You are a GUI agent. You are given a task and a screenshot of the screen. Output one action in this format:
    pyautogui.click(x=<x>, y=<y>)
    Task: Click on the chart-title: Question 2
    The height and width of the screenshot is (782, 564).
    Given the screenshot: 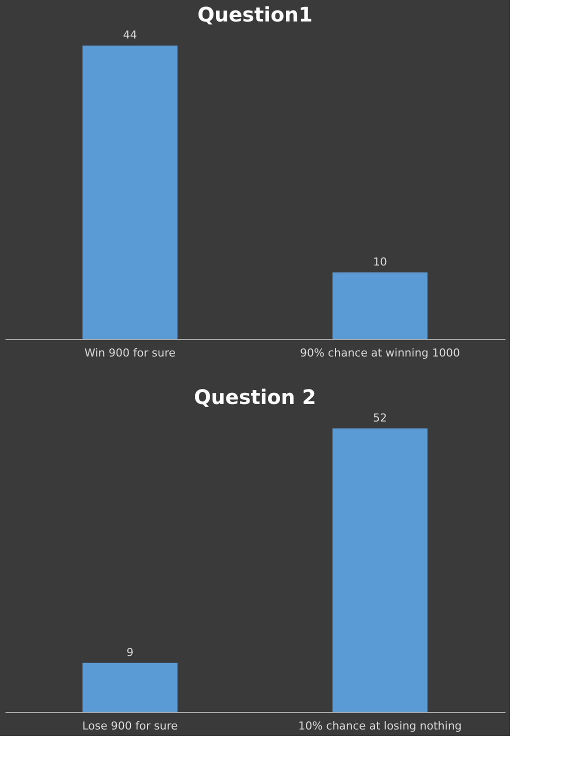 What is the action you would take?
    pyautogui.click(x=255, y=397)
    